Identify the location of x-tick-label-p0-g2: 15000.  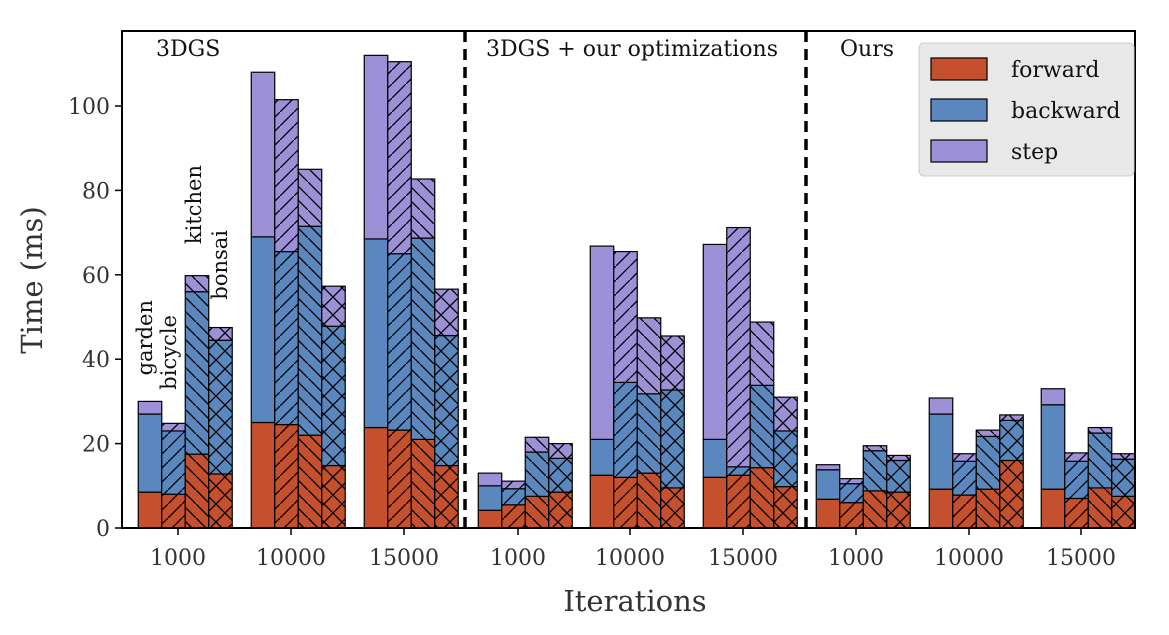
(404, 558).